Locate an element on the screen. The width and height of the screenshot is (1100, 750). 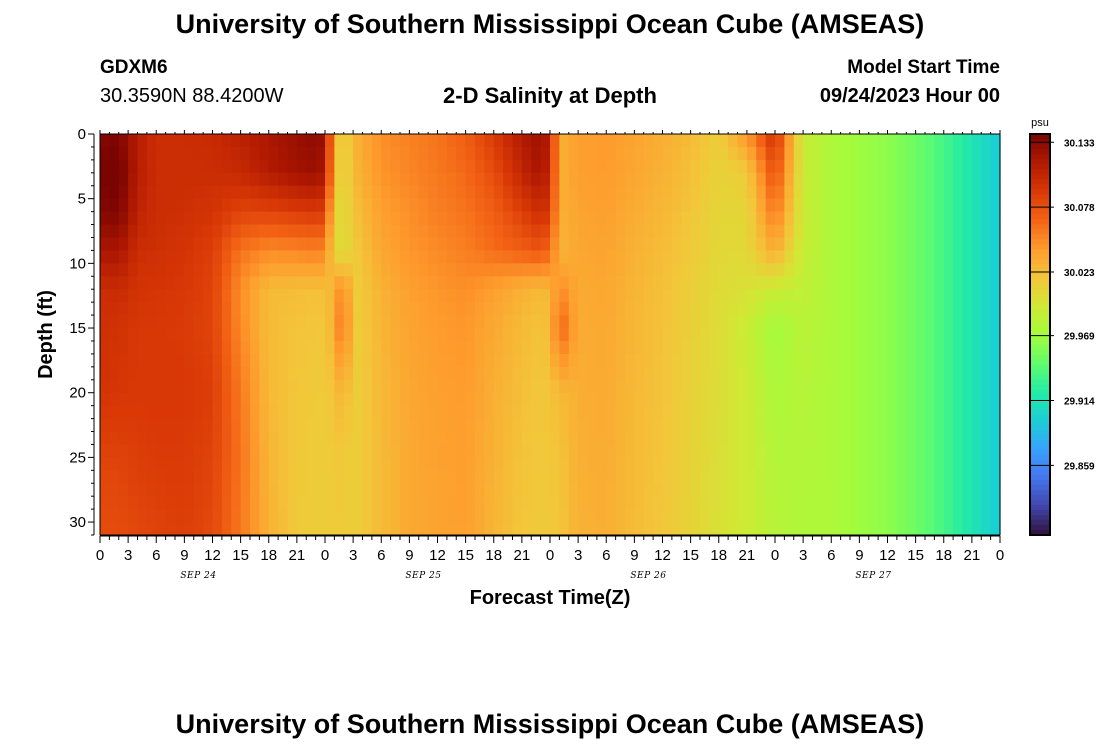
x-tick-label: 6 is located at coordinates (606, 555).